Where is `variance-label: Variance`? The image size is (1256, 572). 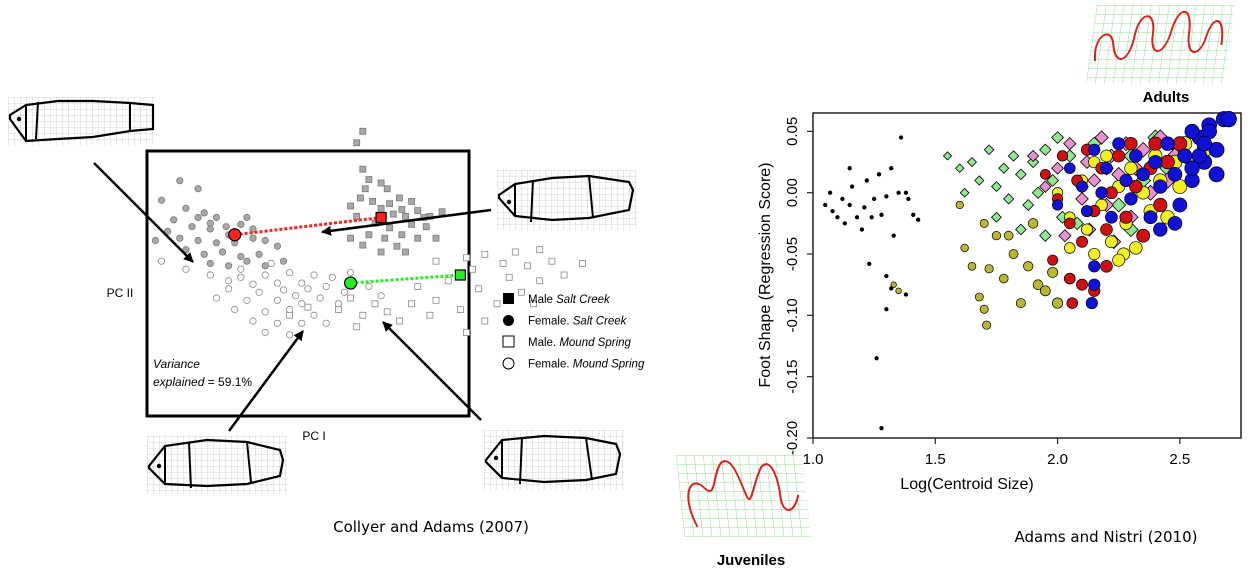 variance-label: Variance is located at coordinates (176, 364).